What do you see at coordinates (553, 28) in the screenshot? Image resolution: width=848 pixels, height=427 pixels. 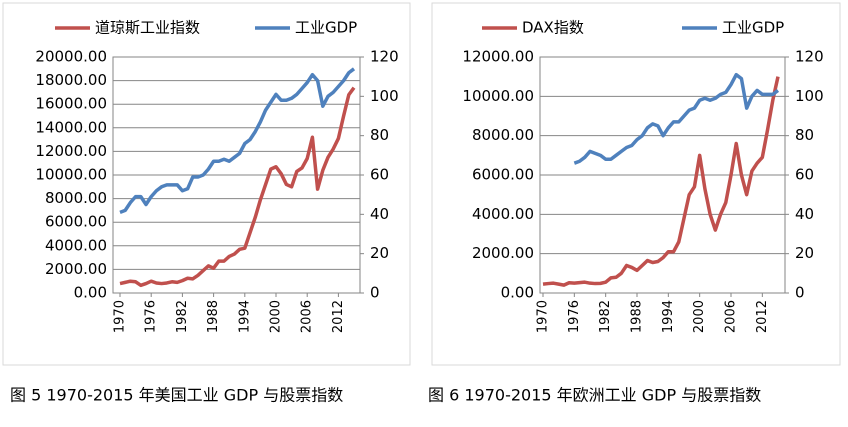 I see `legend-label: DAX指数` at bounding box center [553, 28].